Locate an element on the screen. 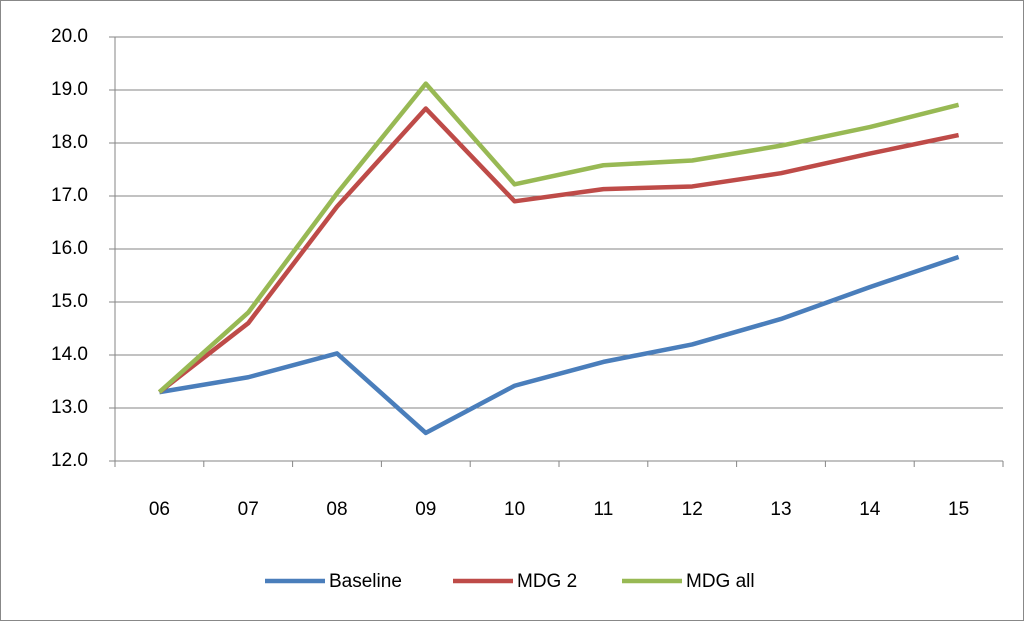 The image size is (1026, 623). y-tick-label: 18.0 is located at coordinates (69, 142).